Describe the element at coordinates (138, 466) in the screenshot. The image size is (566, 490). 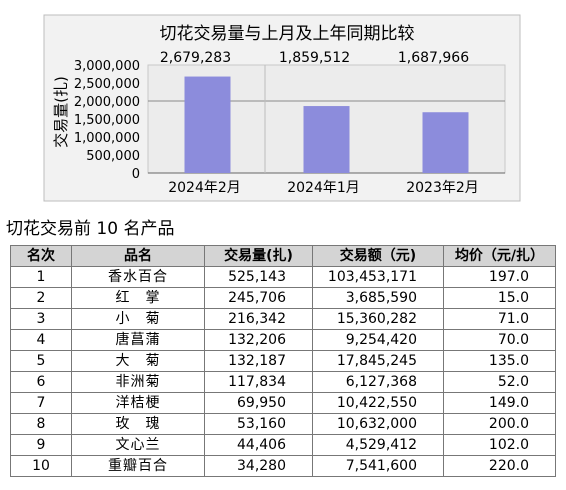
I see `cell-product-name: 重瓣百合` at that location.